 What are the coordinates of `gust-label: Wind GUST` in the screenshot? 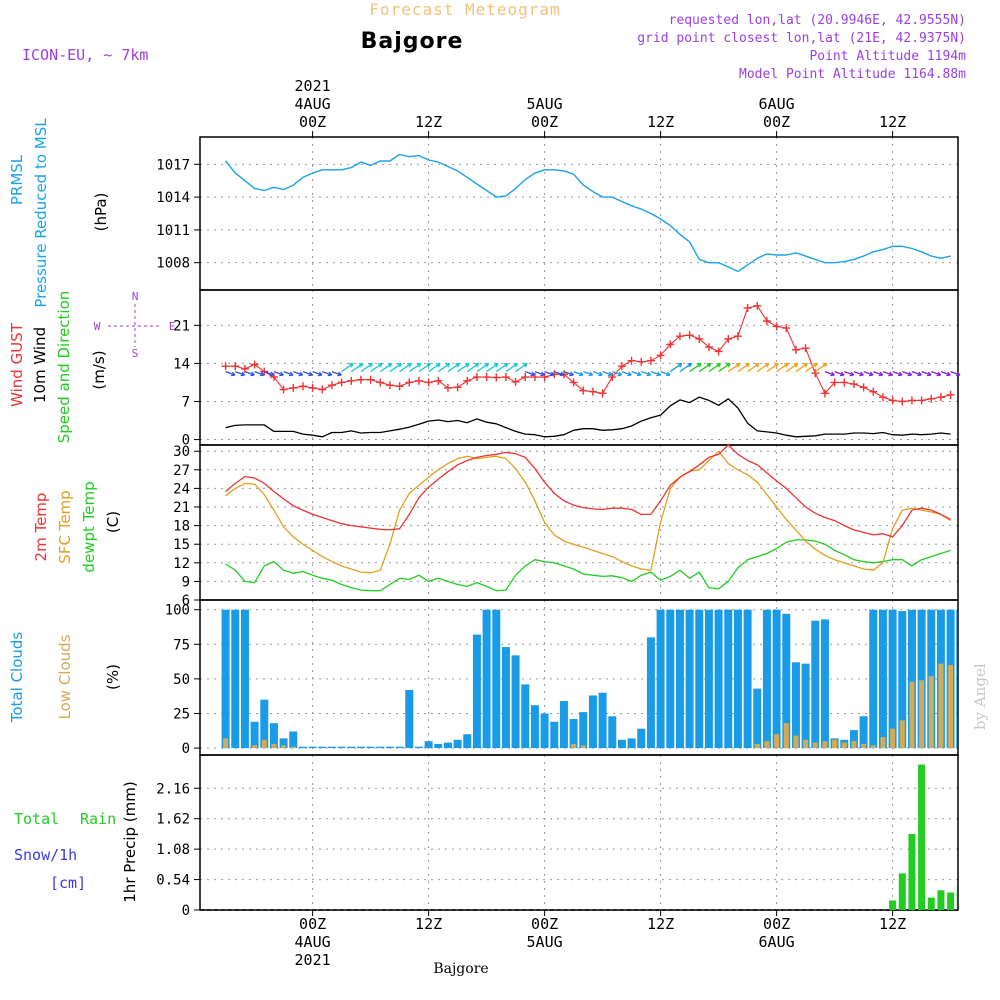 It's located at (17, 364).